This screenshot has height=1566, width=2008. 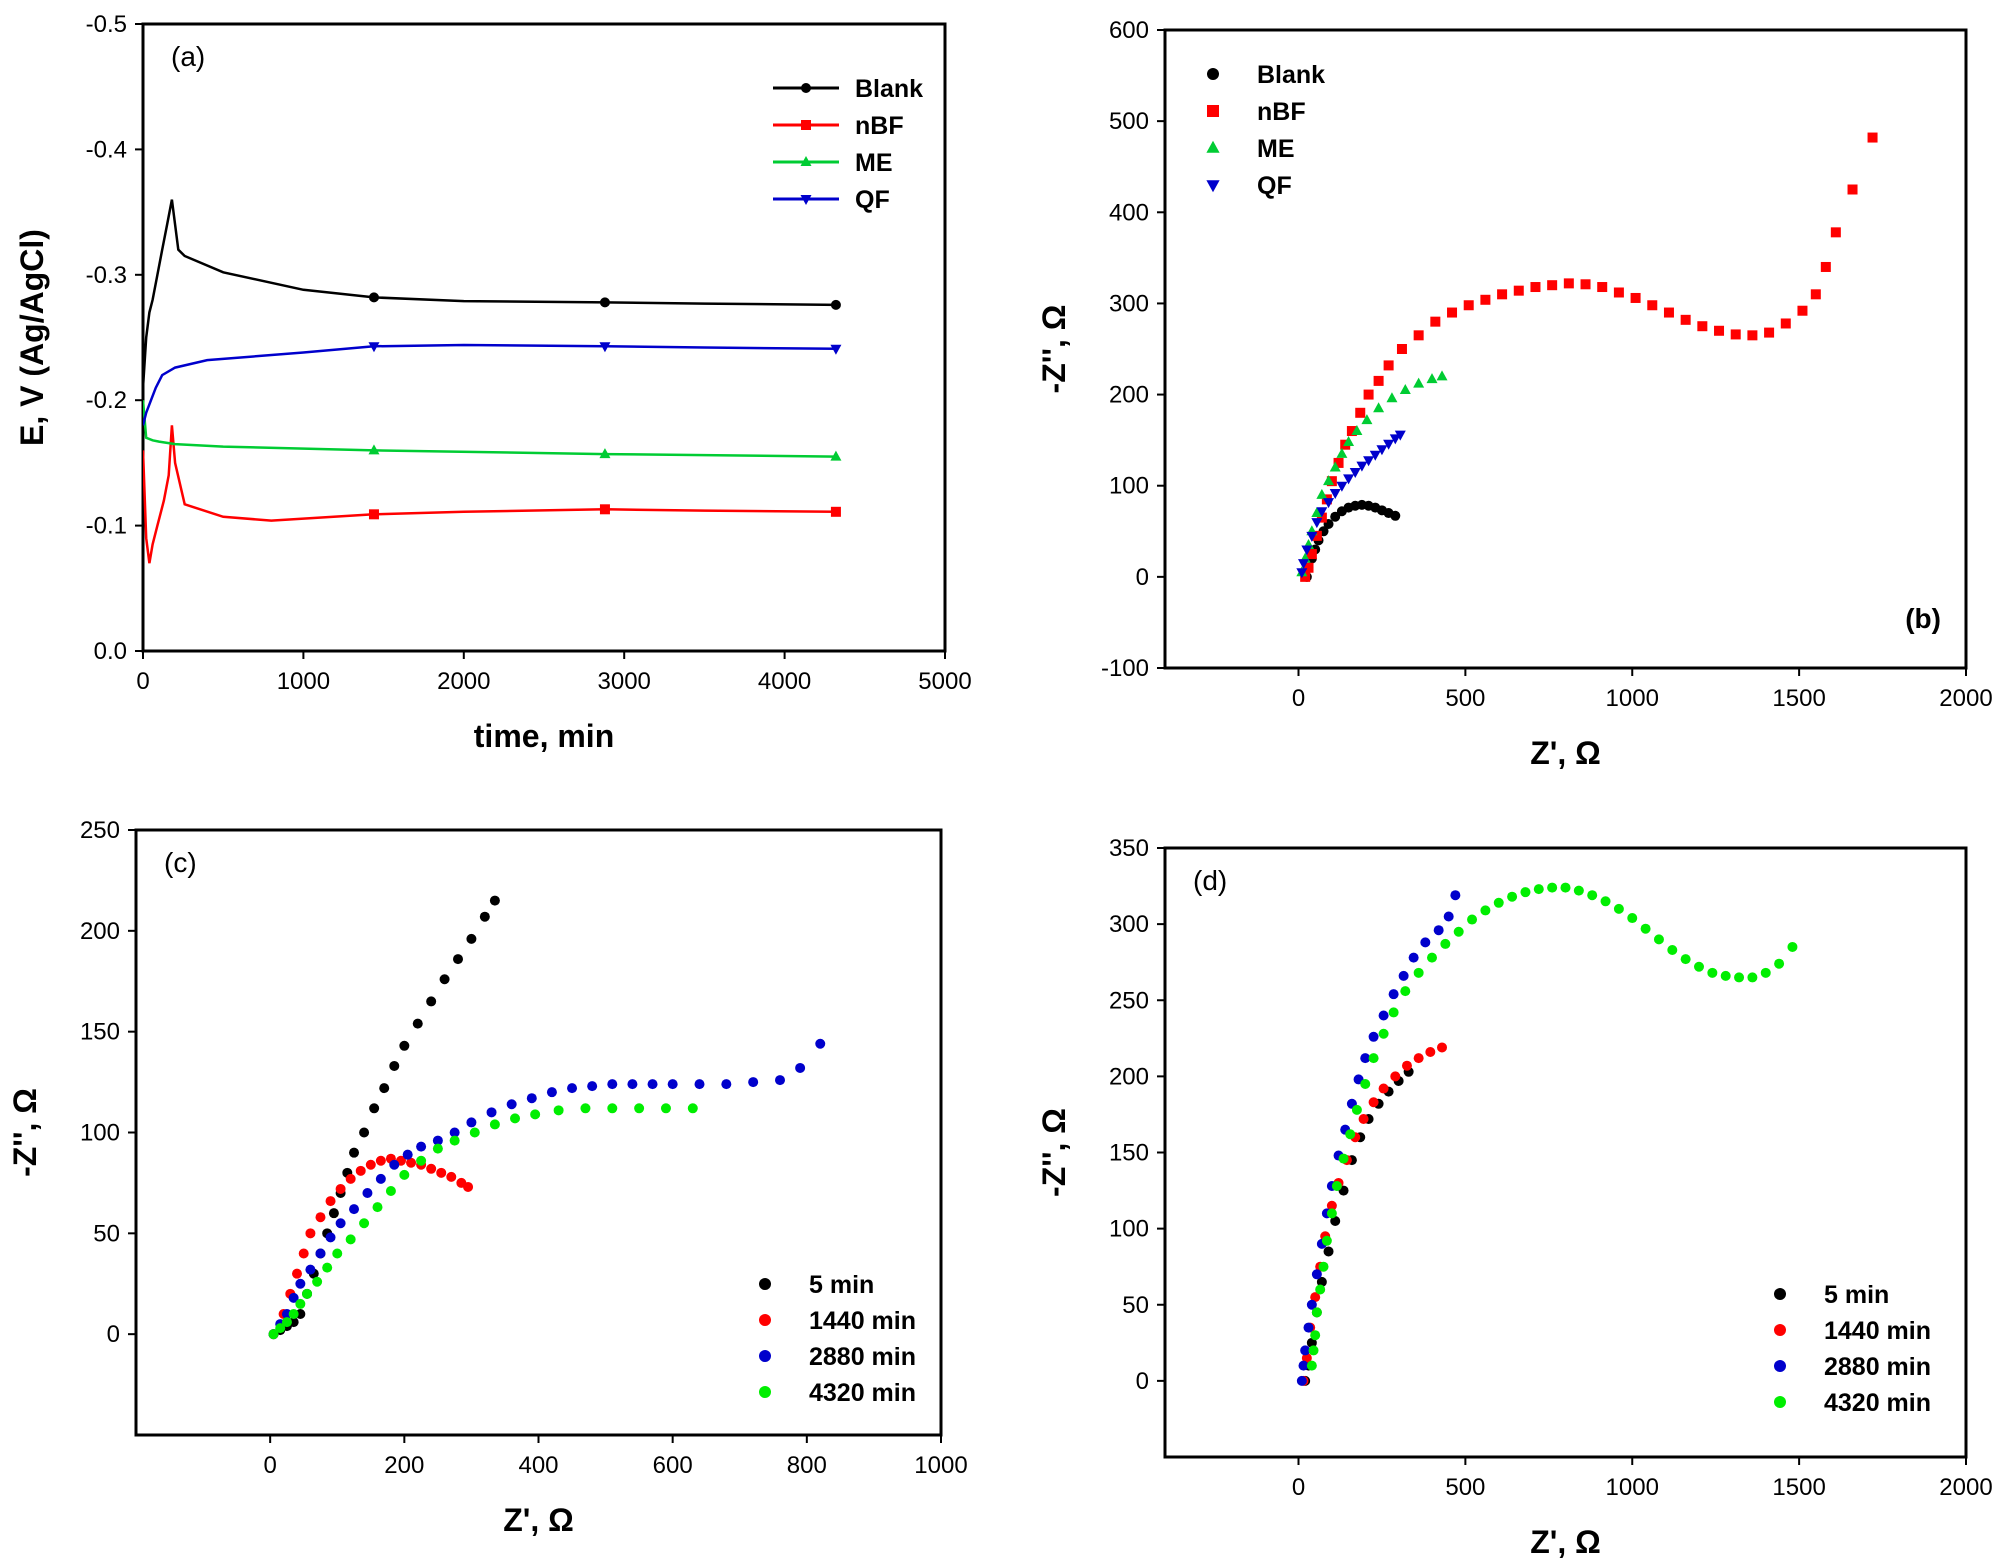 What do you see at coordinates (1281, 112) in the screenshot?
I see `legend-label: nBF` at bounding box center [1281, 112].